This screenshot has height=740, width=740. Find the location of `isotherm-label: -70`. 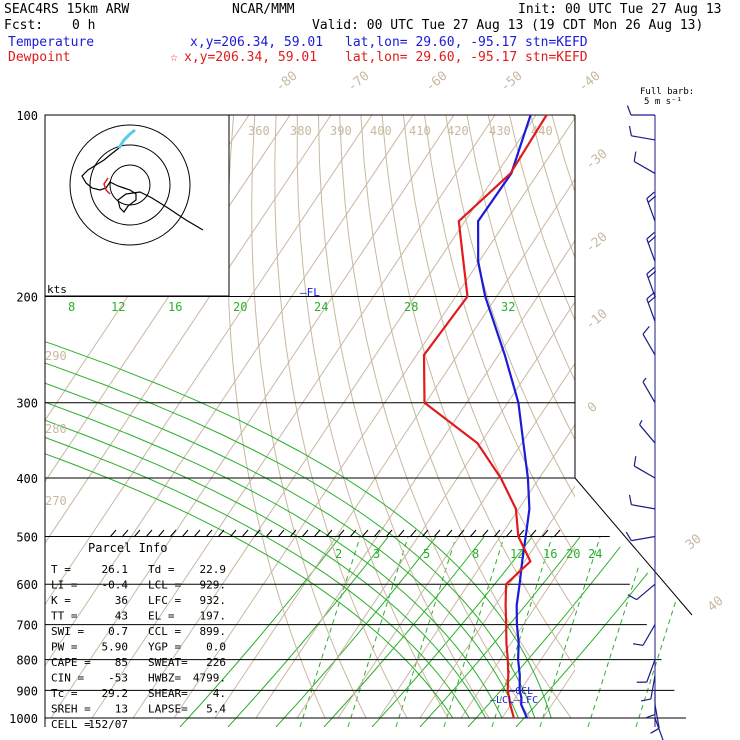

isotherm-label: -70 is located at coordinates (359, 81).